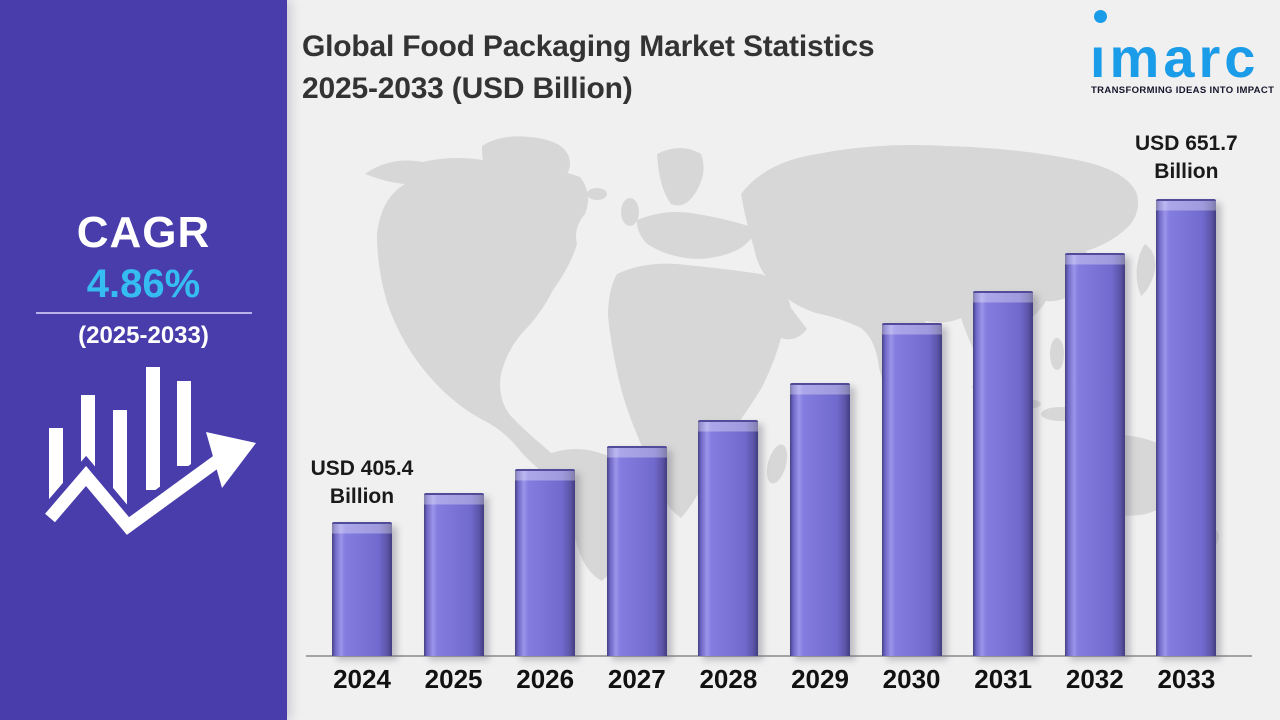  Describe the element at coordinates (143, 284) in the screenshot. I see `cagr-value: 4.86%` at that location.